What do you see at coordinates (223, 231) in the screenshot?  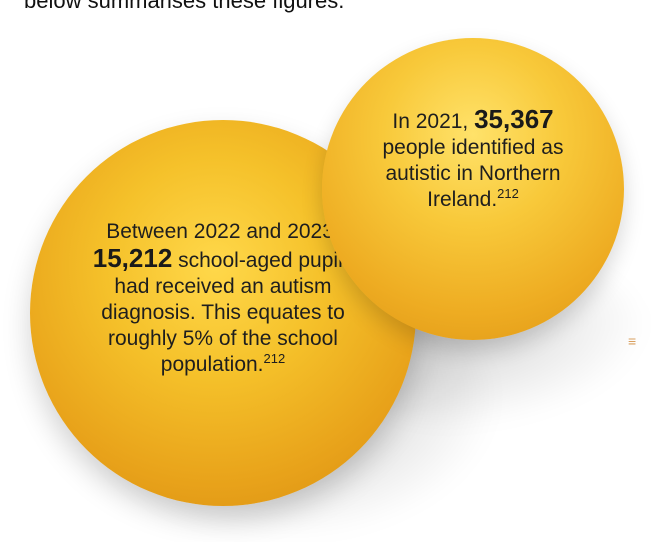 I see `pupils-statistic-lead: Between 2022 and 2023,` at bounding box center [223, 231].